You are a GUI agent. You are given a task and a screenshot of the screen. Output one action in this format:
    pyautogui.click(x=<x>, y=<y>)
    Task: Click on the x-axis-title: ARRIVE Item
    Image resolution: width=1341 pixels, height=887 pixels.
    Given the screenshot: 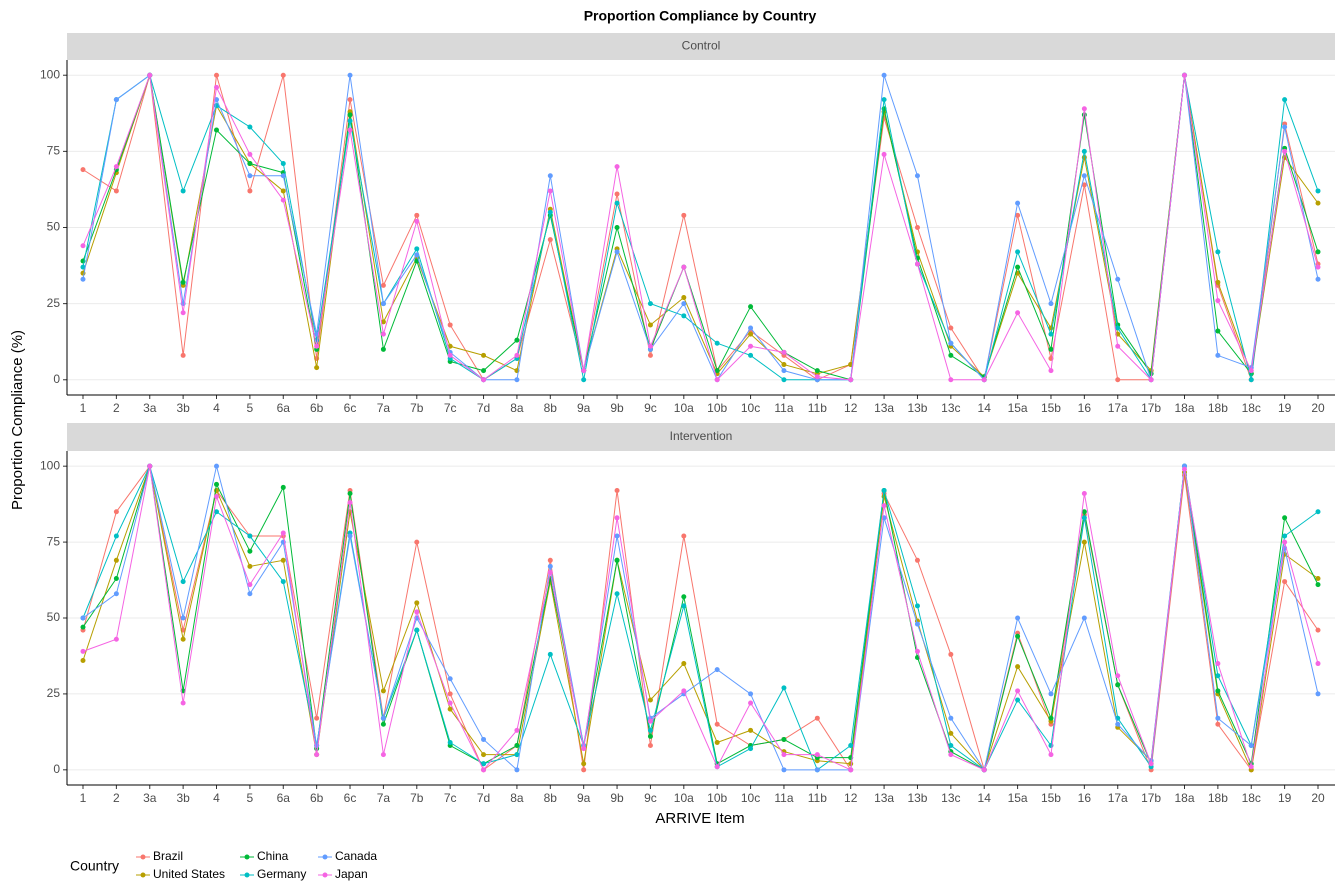 What is the action you would take?
    pyautogui.click(x=699, y=818)
    